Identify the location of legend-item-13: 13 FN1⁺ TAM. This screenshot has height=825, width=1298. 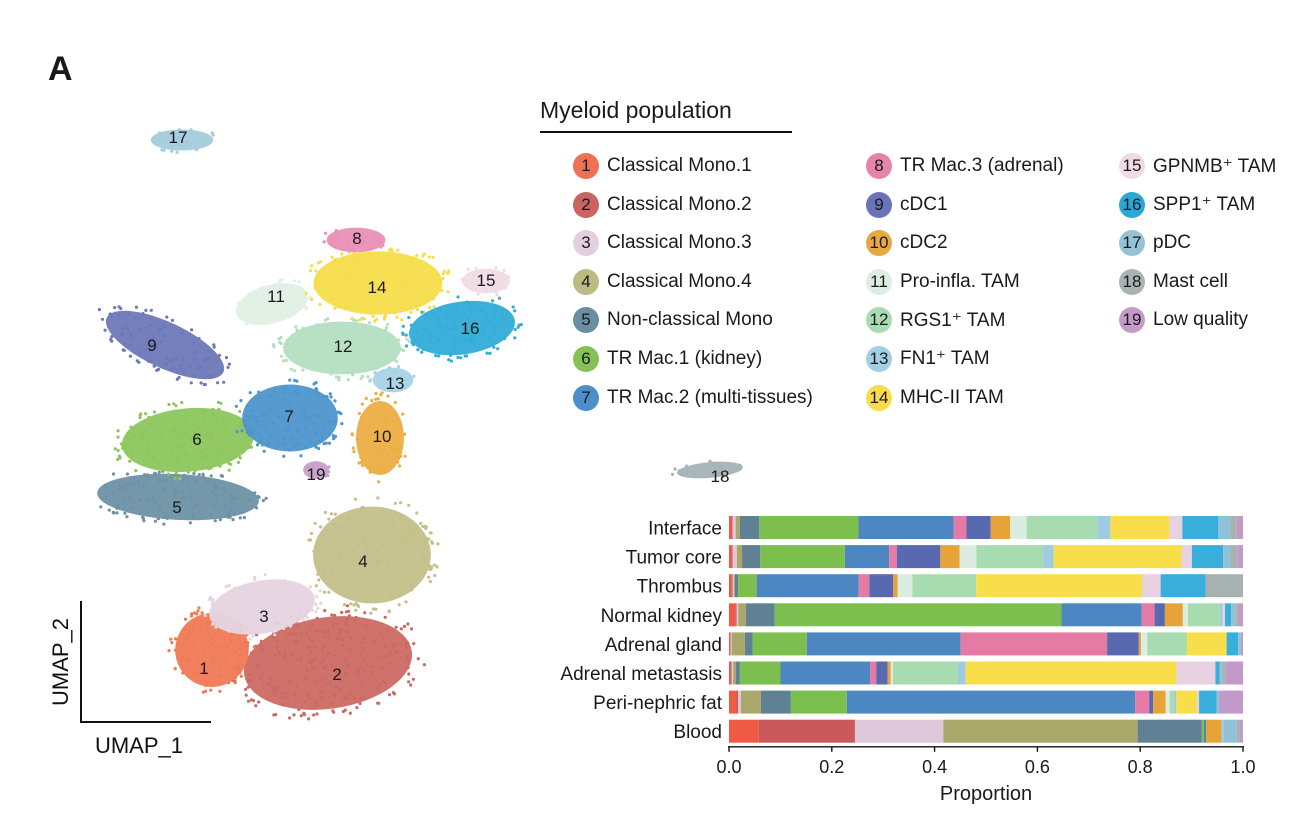
(965, 358).